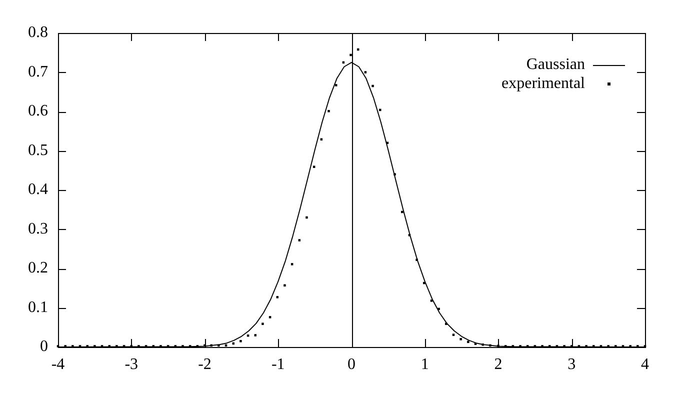 The image size is (677, 398). I want to click on y-tick-label: 0.7, so click(38, 71).